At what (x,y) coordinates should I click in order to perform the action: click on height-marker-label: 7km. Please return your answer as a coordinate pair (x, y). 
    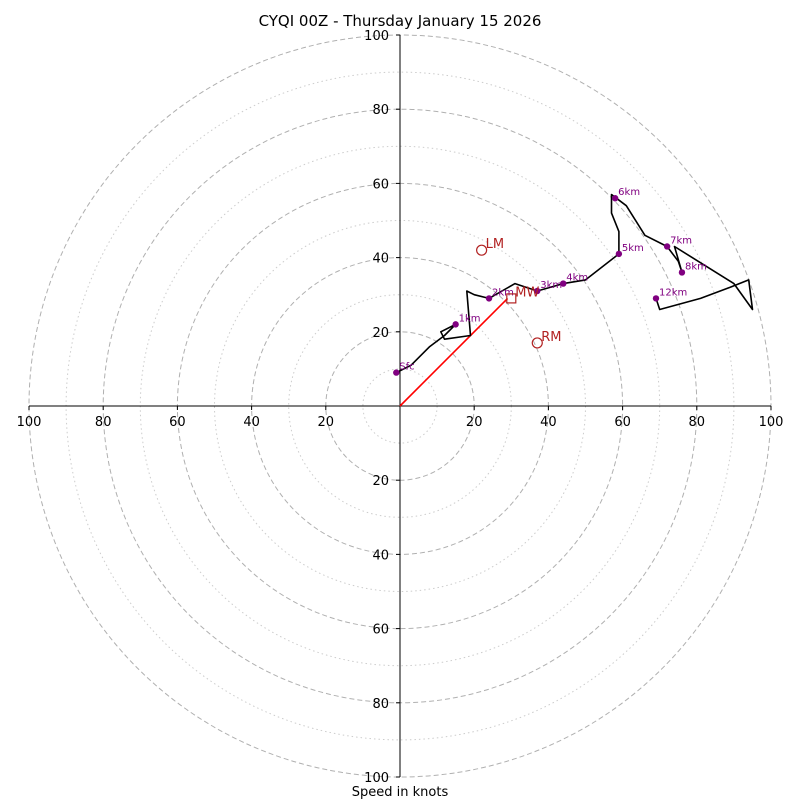
    Looking at the image, I should click on (681, 240).